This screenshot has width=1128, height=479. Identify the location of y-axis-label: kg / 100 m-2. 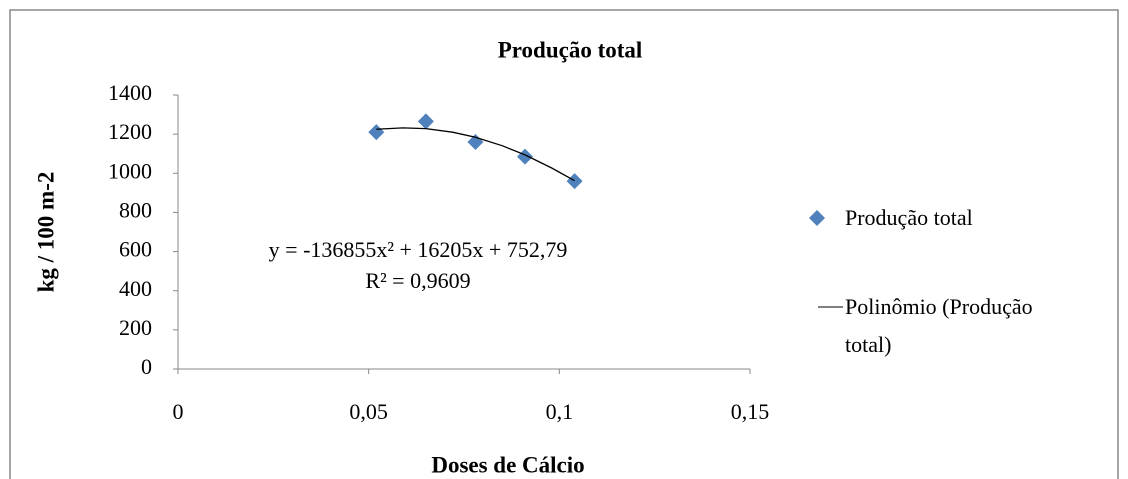
(45, 232).